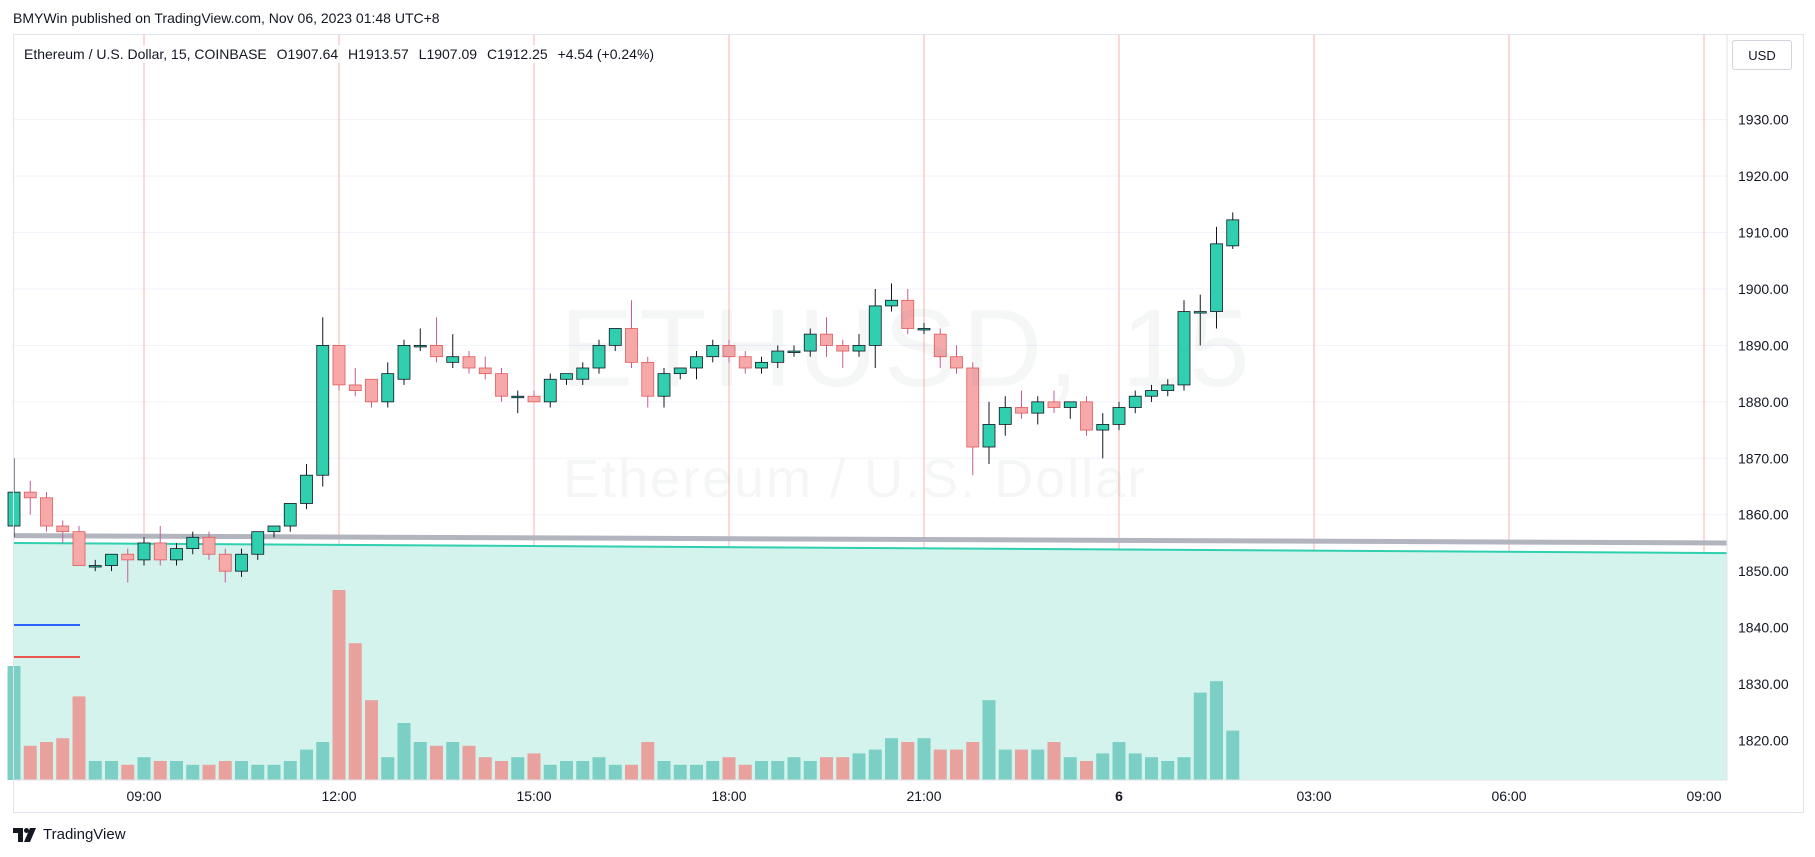  I want to click on x-tick-label: 18:00, so click(728, 796).